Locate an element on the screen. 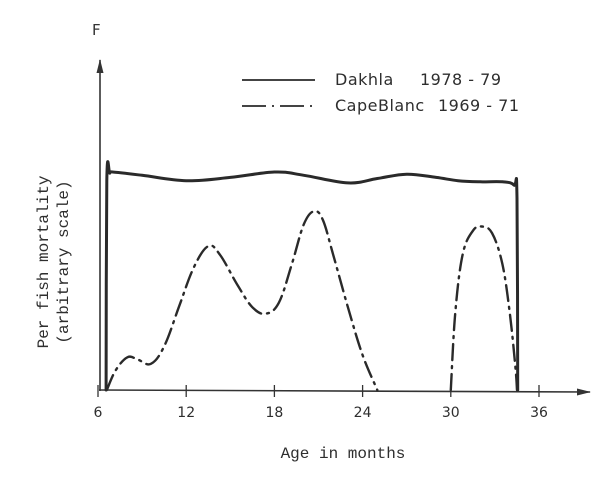 The width and height of the screenshot is (600, 480). x-tick-label: 18 is located at coordinates (274, 413).